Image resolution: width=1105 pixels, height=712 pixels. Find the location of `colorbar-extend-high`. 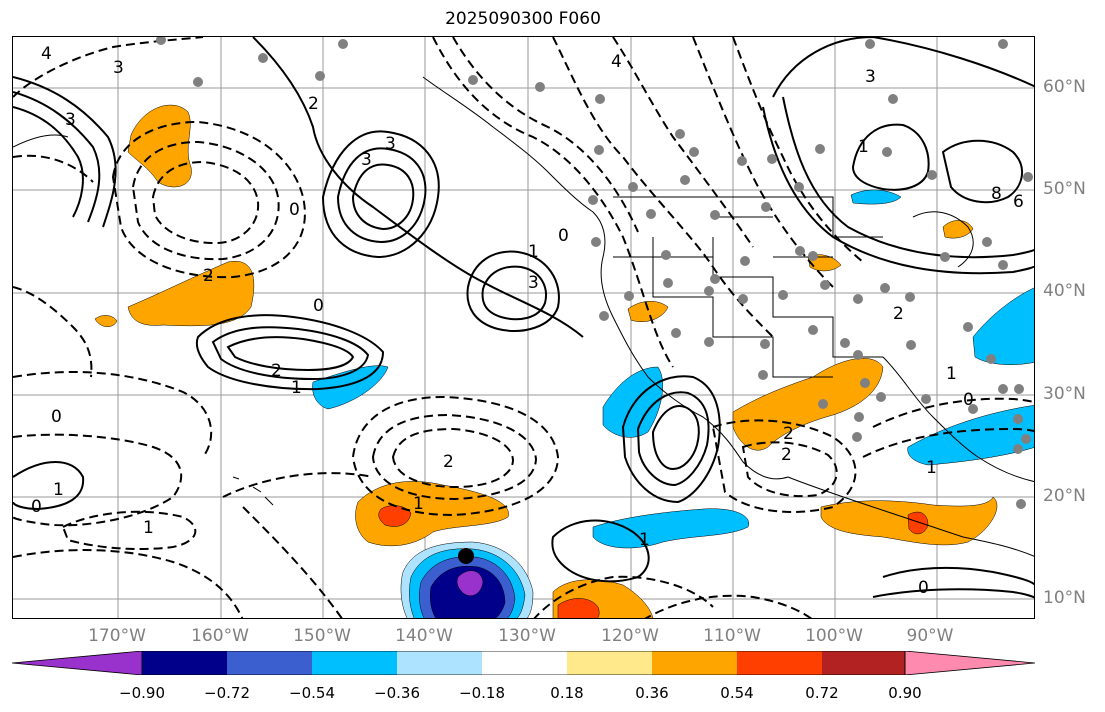

colorbar-extend-high is located at coordinates (969, 663).